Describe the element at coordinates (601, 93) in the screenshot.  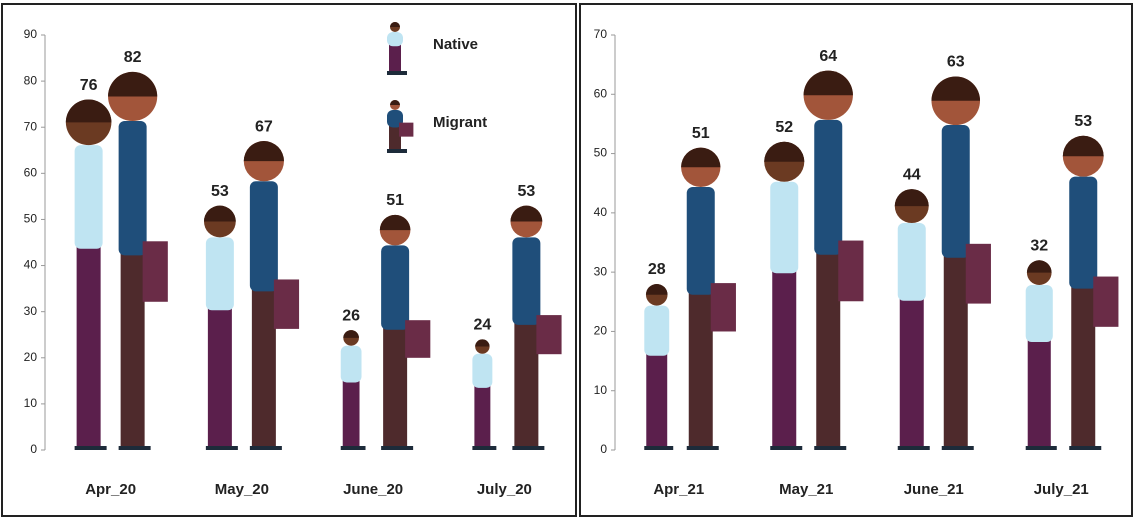
I see `y-tick-label: 60` at that location.